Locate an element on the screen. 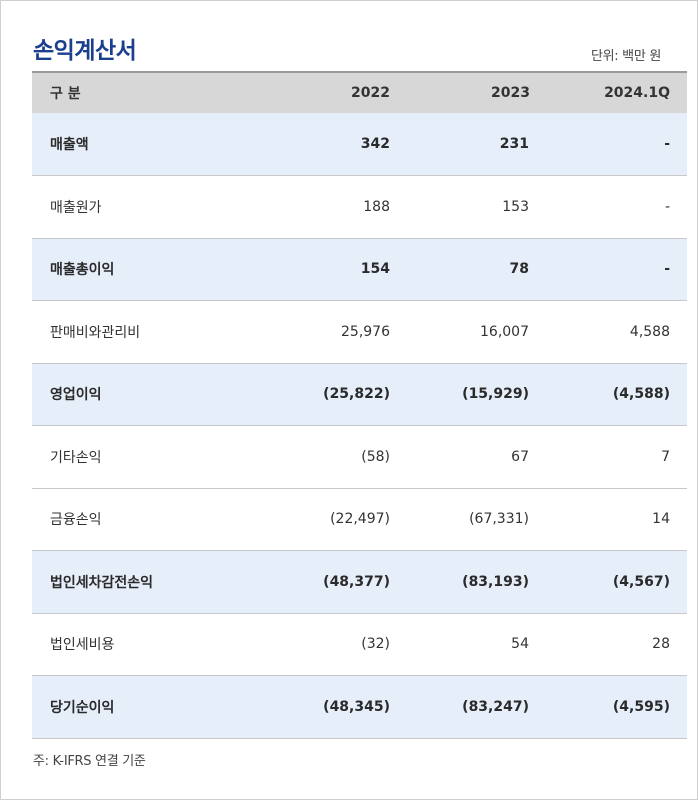 This screenshot has height=800, width=698. cell-2022: (22,497) is located at coordinates (360, 519).